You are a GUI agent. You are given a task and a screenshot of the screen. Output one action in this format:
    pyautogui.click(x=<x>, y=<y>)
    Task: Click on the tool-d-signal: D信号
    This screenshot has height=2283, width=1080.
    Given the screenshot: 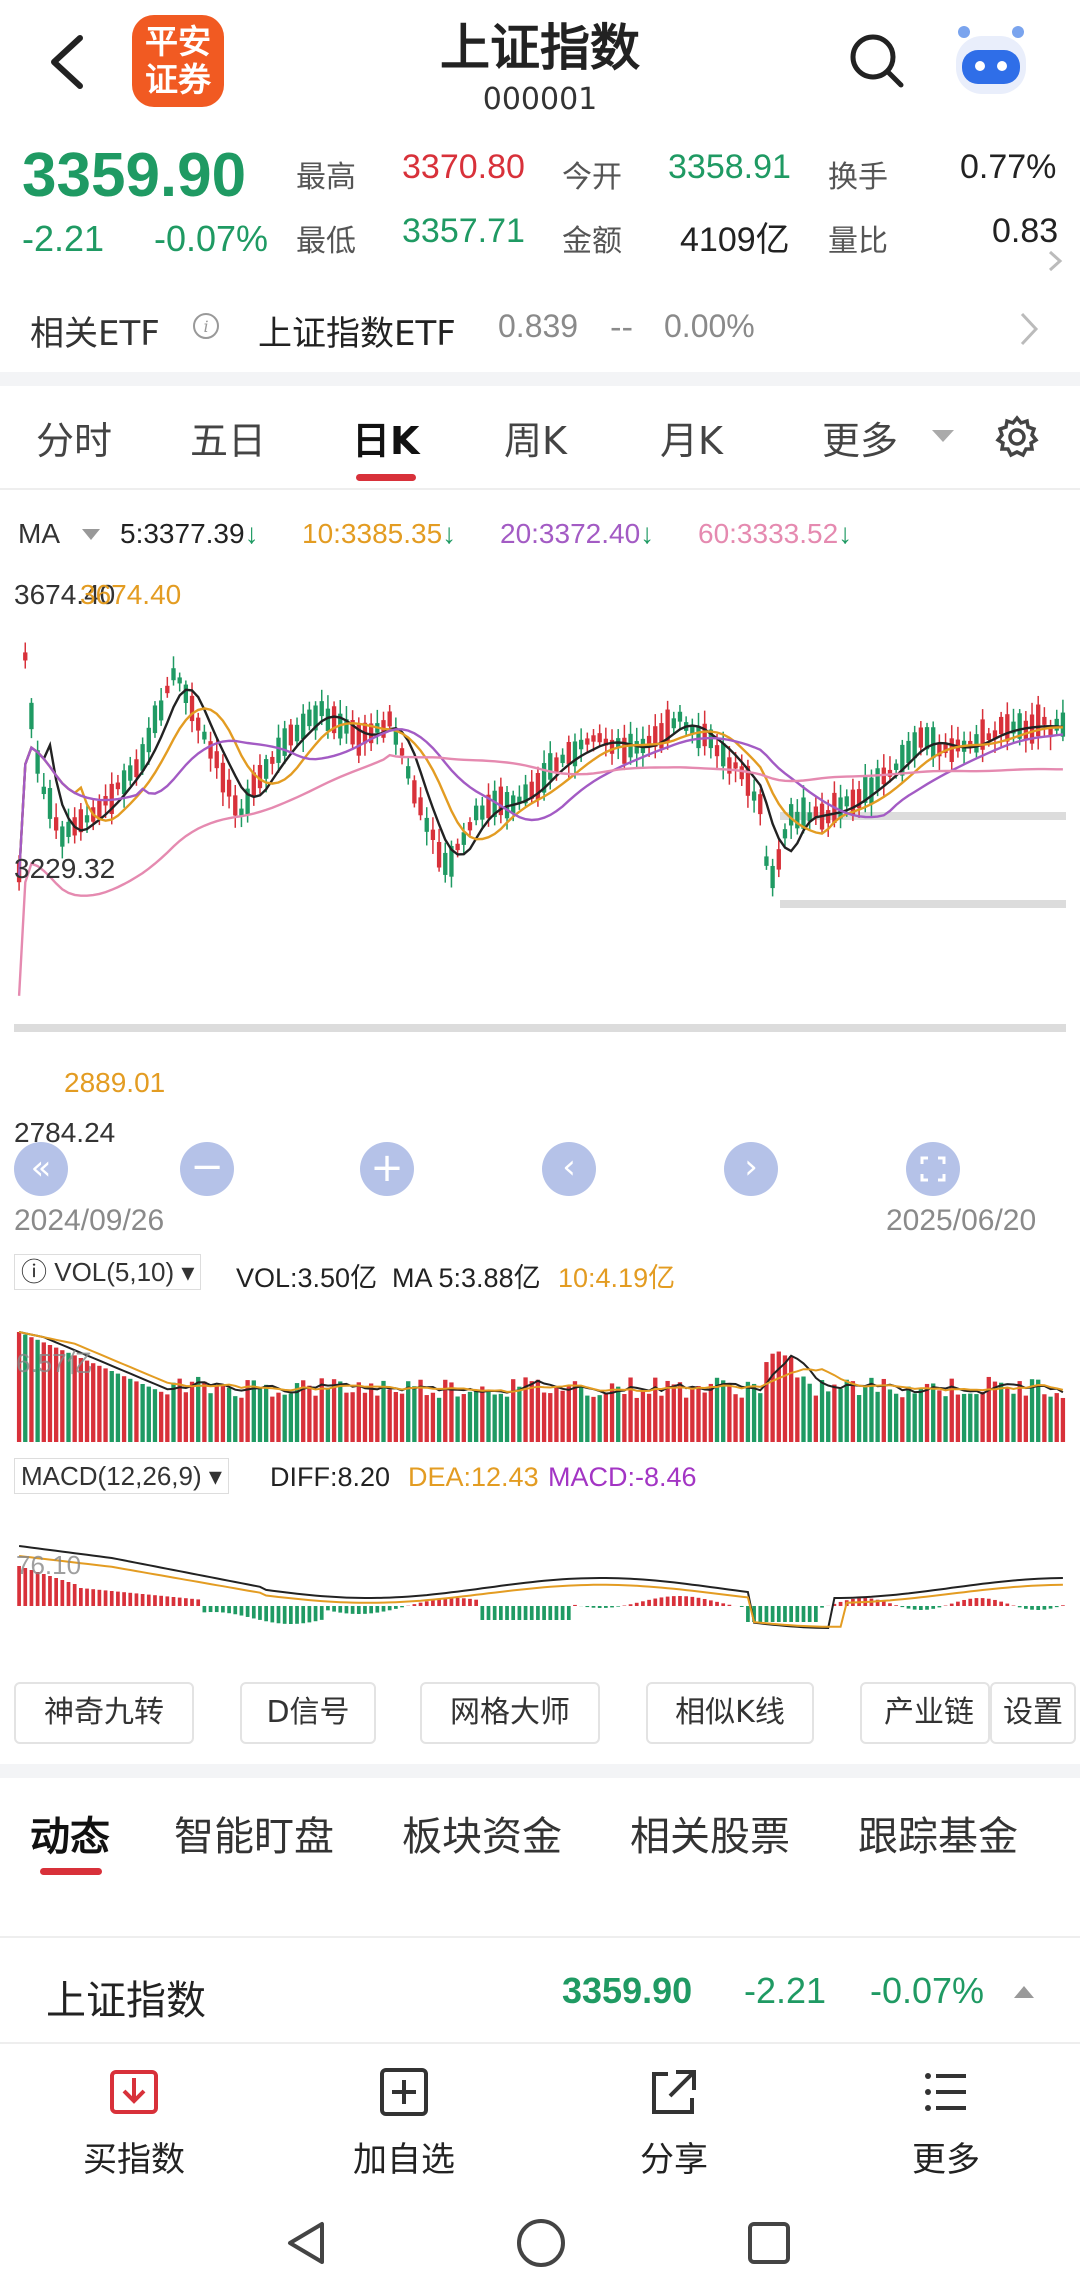 What is the action you would take?
    pyautogui.click(x=308, y=1713)
    